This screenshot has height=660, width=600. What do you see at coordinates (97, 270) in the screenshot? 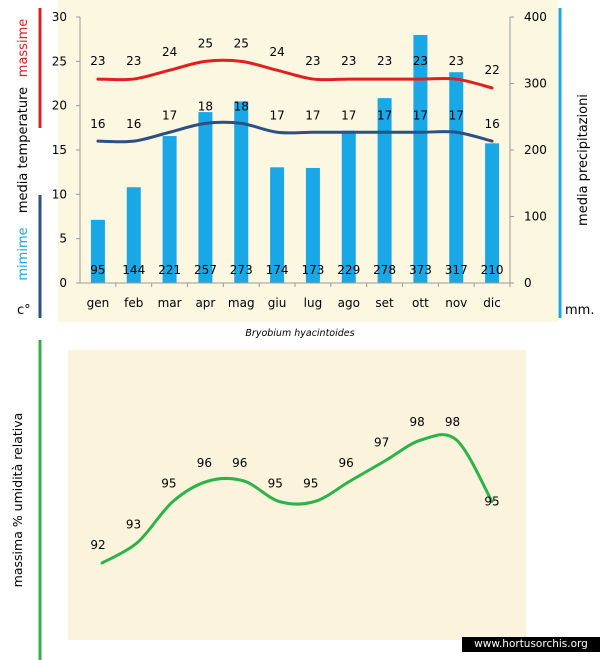
I see `precip-data-label: 95` at bounding box center [97, 270].